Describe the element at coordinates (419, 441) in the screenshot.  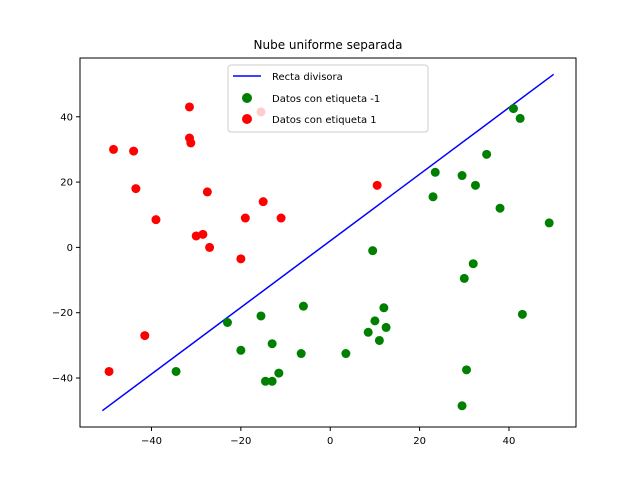
I see `x-tick-label: 20` at that location.